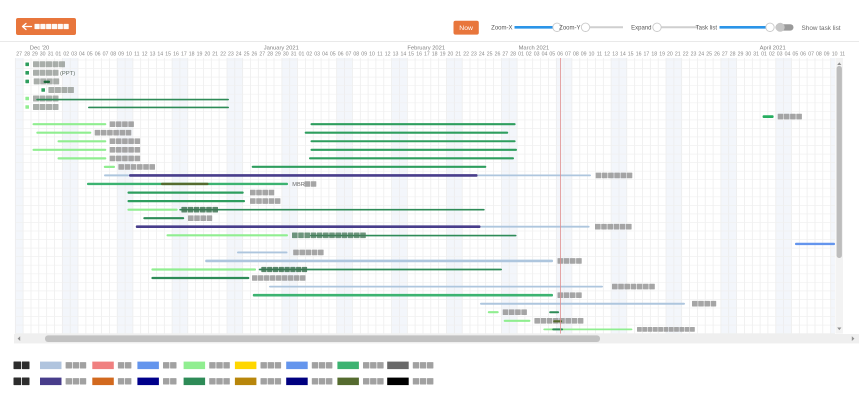  Describe the element at coordinates (534, 48) in the screenshot. I see `svg-text: March 2021` at that location.